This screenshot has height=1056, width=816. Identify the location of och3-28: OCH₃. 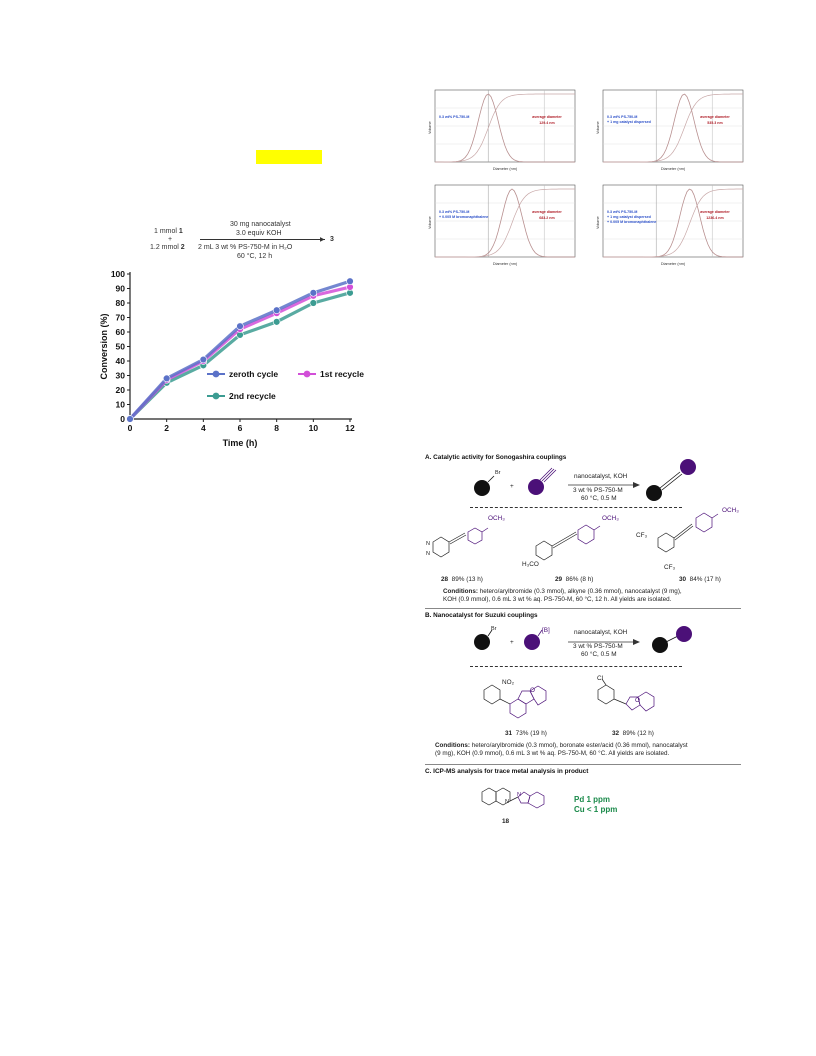
(496, 518).